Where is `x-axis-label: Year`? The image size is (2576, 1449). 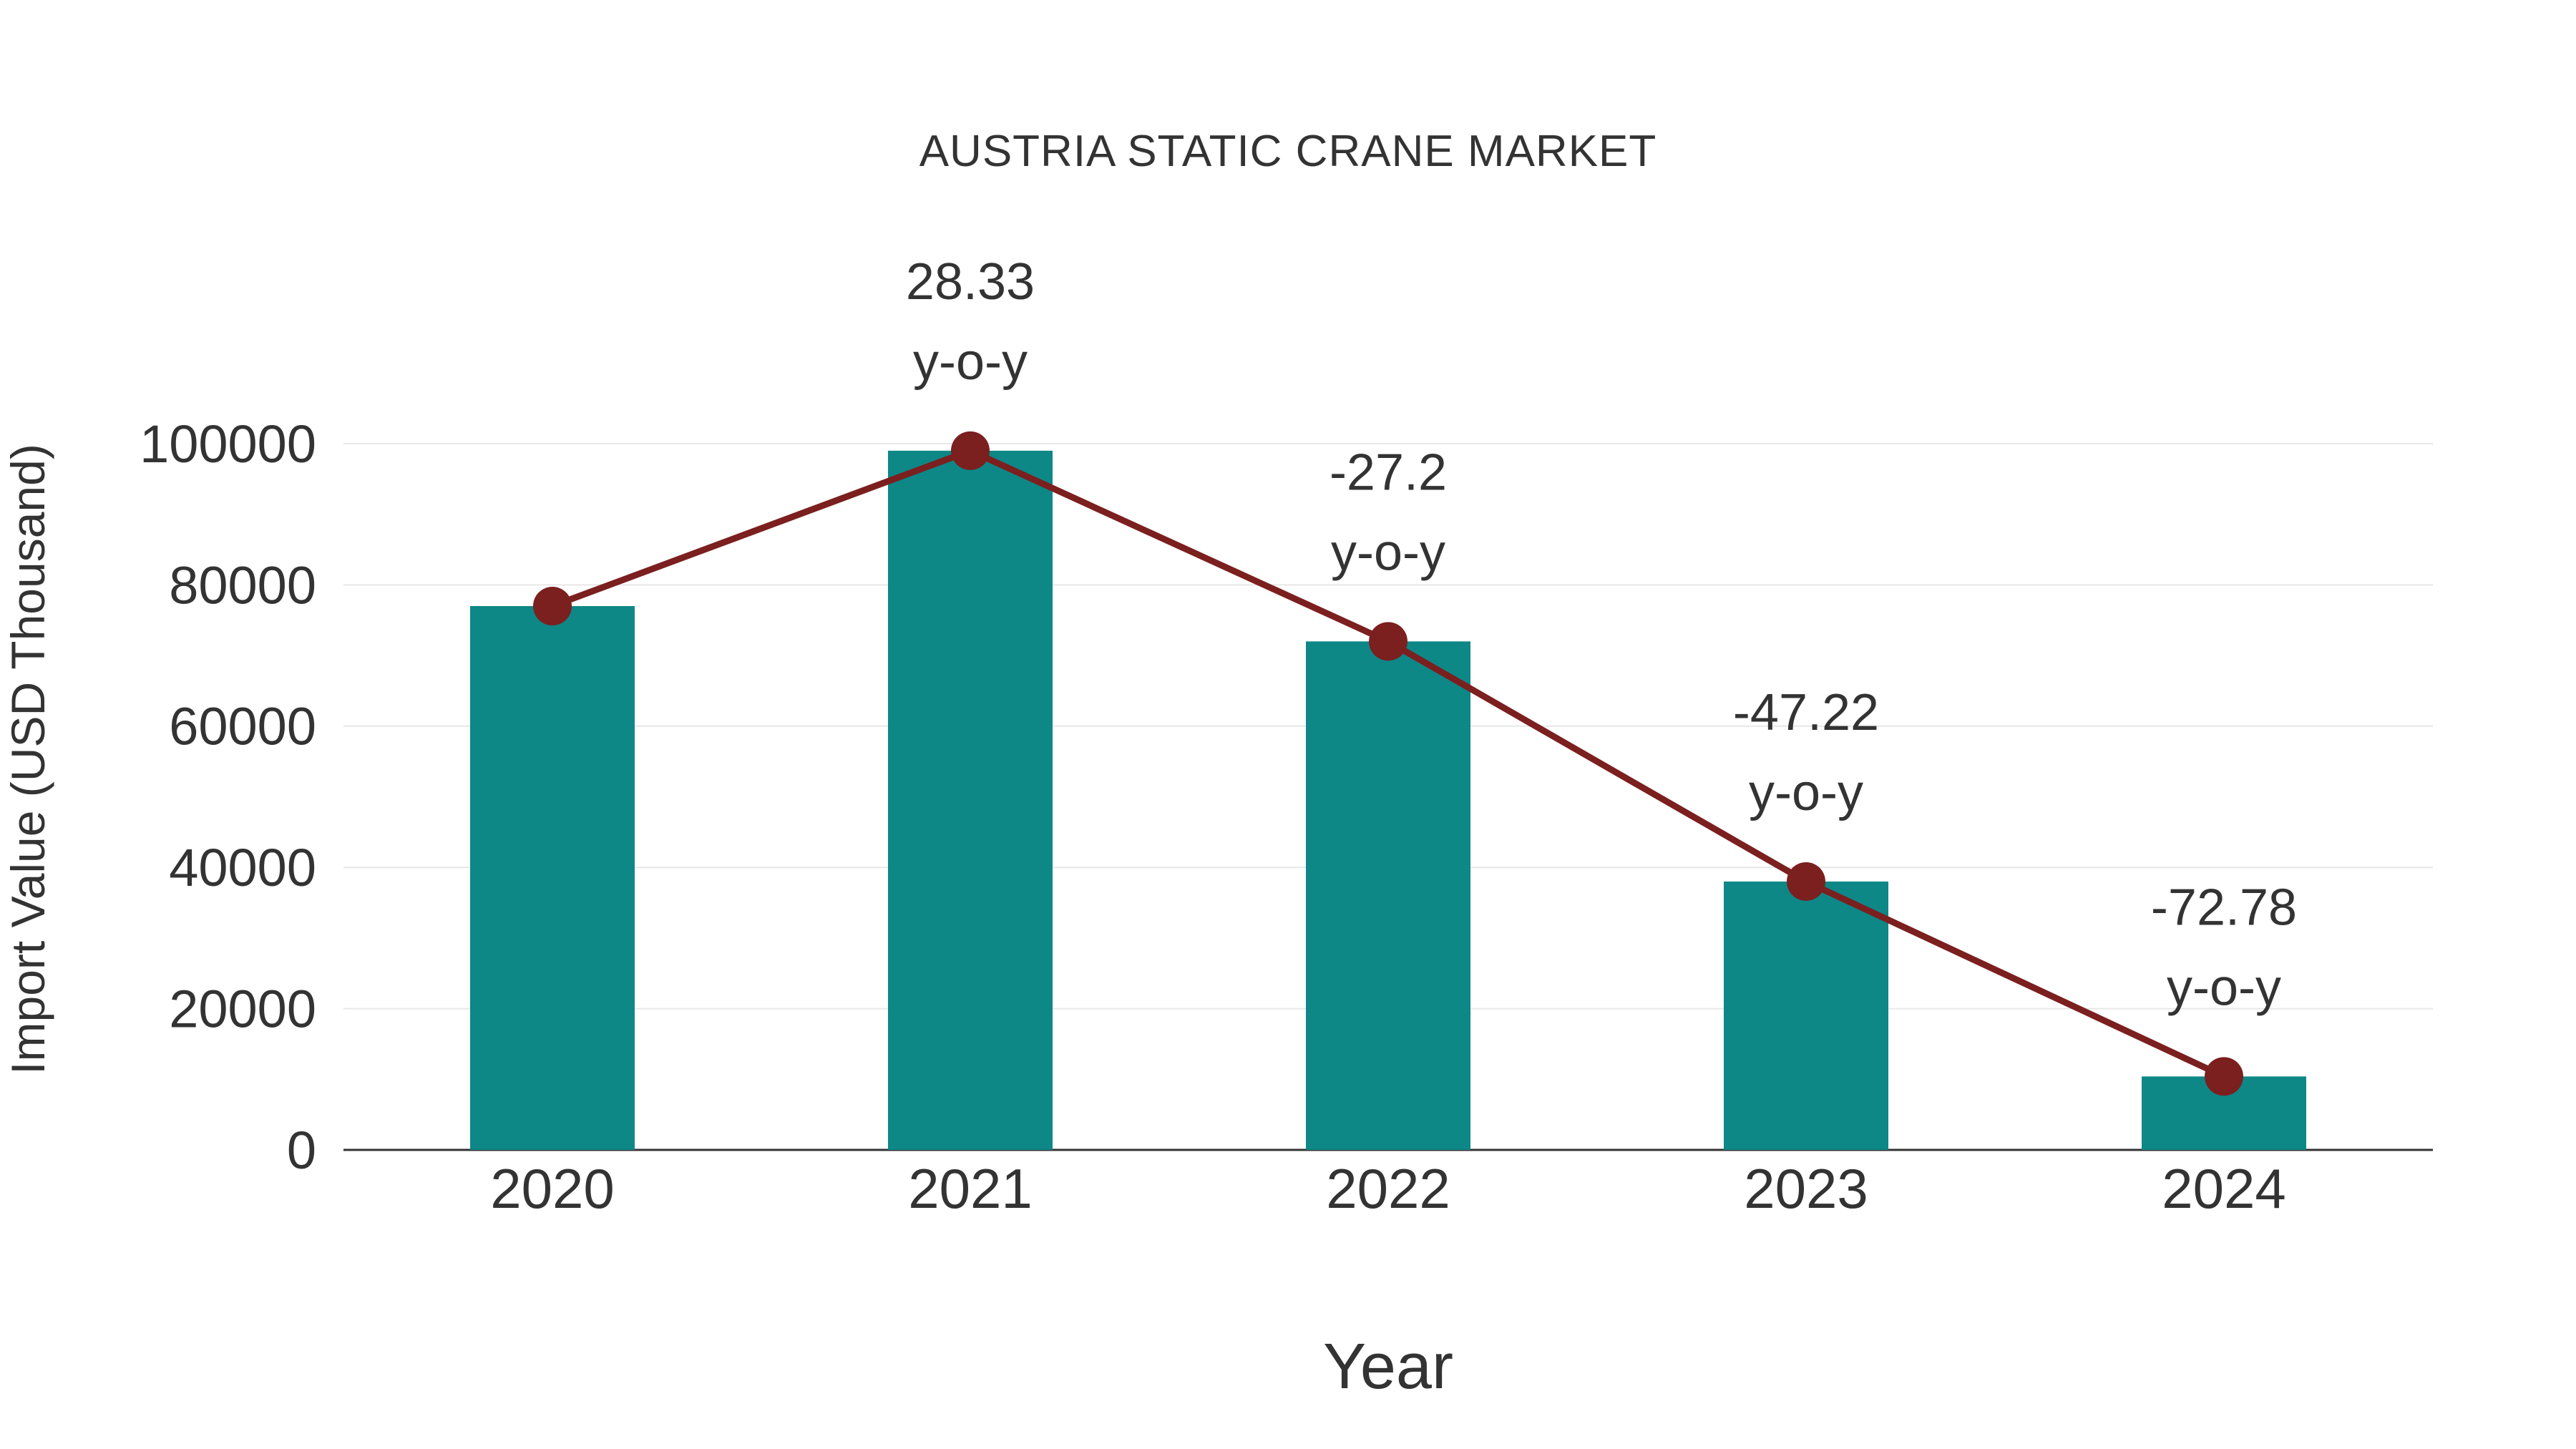
x-axis-label: Year is located at coordinates (1388, 1366).